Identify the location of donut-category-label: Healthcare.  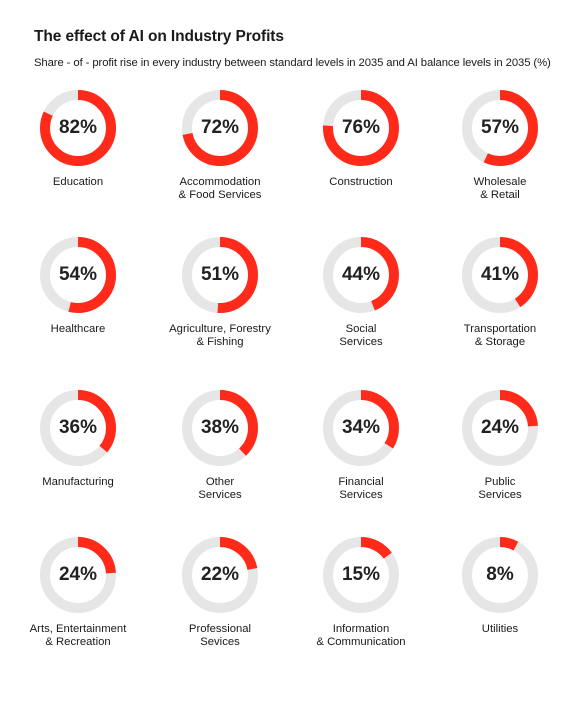
(78, 329).